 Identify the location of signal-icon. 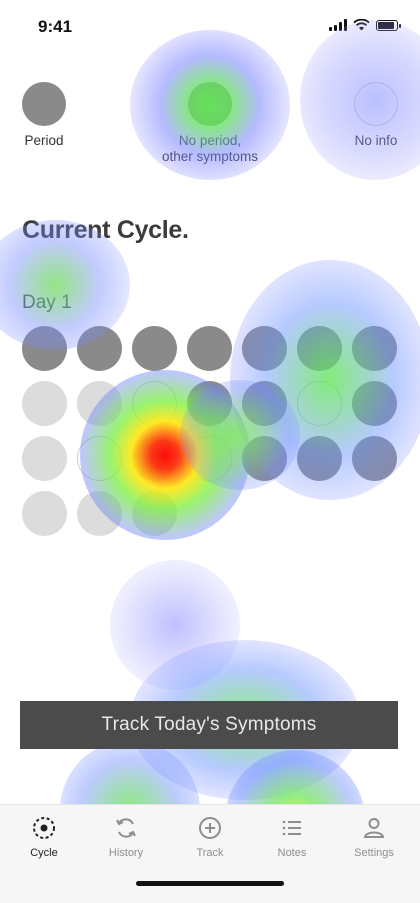
(338, 25).